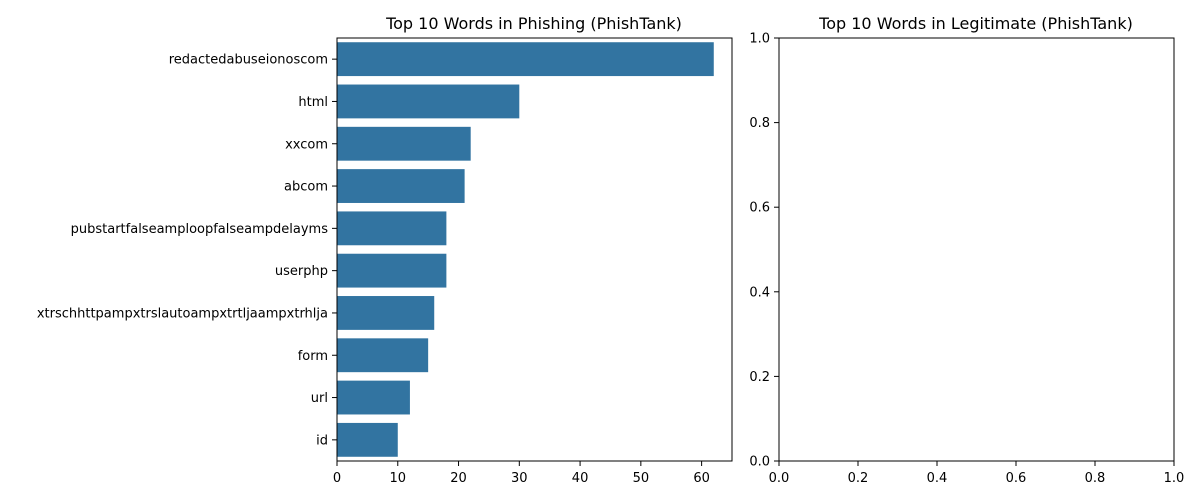  Describe the element at coordinates (759, 39) in the screenshot. I see `y-tick-label: 1.0` at that location.